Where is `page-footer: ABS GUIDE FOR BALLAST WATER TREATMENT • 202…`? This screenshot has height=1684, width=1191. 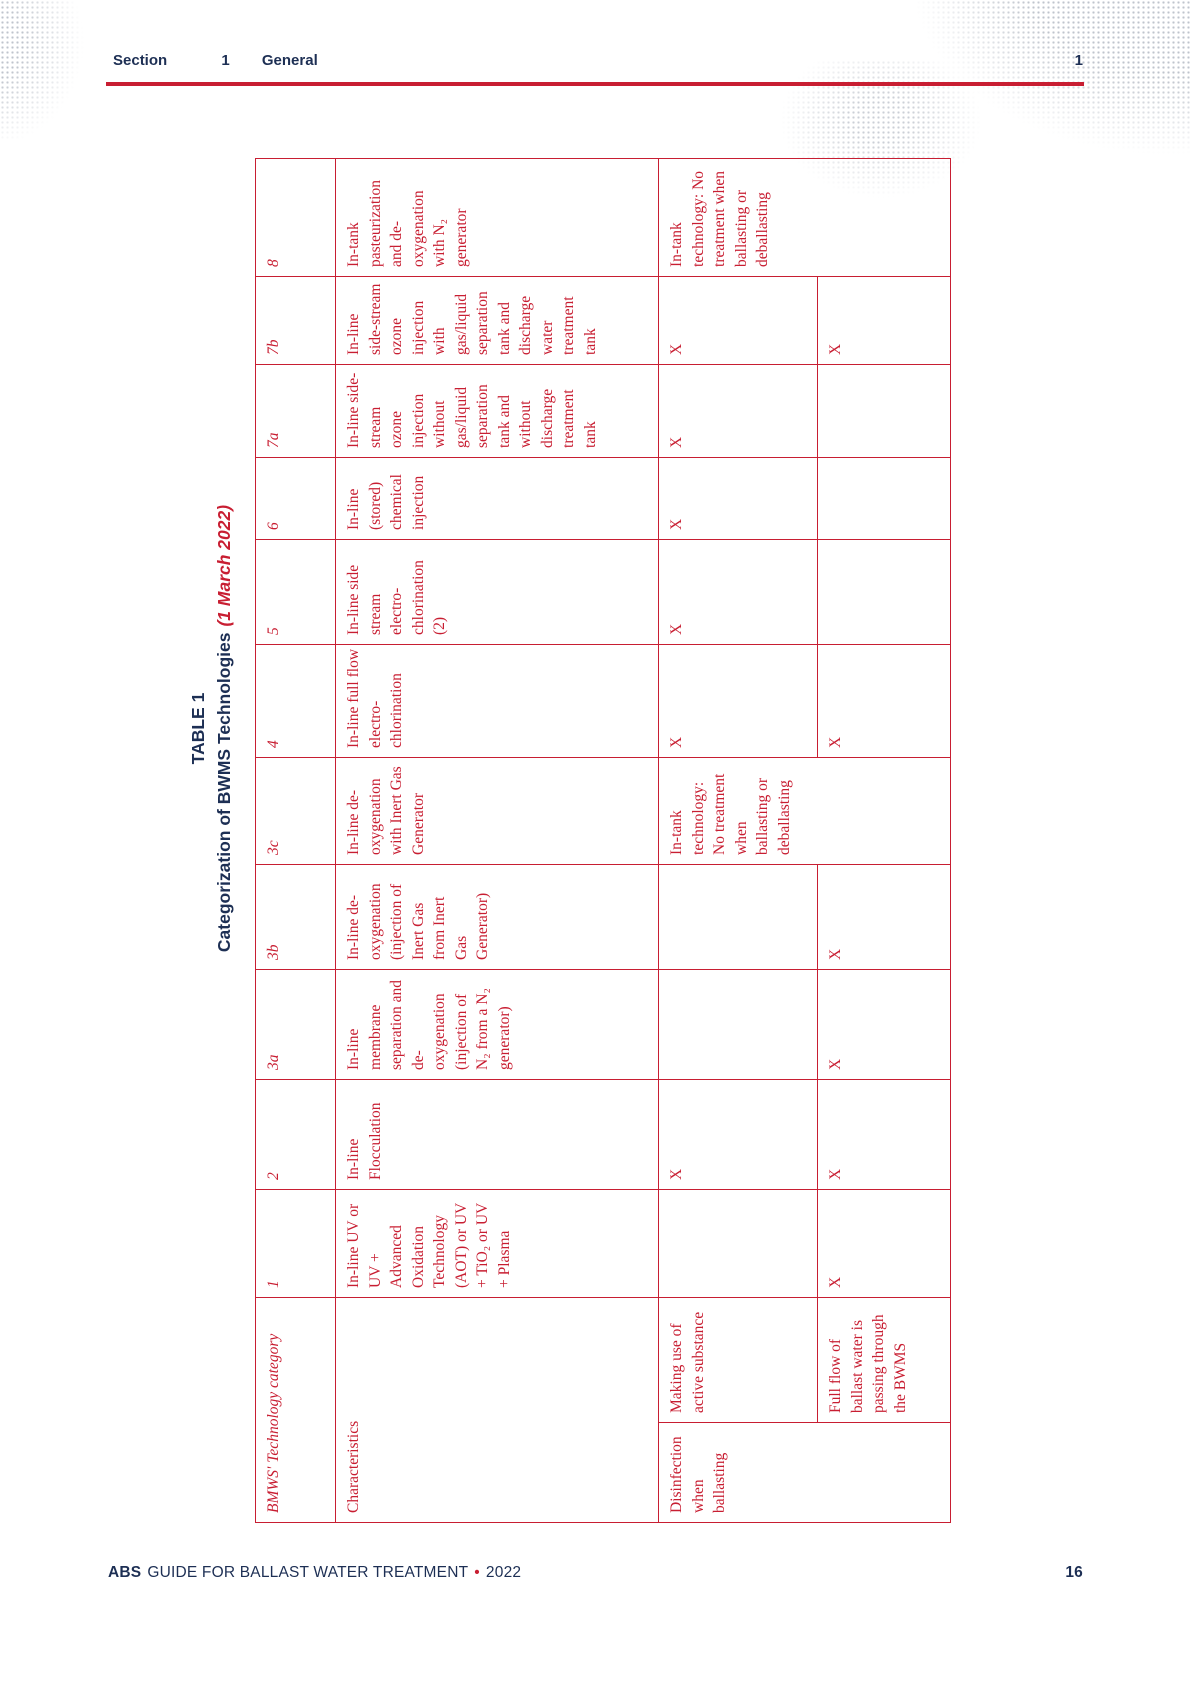
page-footer: ABS GUIDE FOR BALLAST WATER TREATMENT • 202… is located at coordinates (595, 1573).